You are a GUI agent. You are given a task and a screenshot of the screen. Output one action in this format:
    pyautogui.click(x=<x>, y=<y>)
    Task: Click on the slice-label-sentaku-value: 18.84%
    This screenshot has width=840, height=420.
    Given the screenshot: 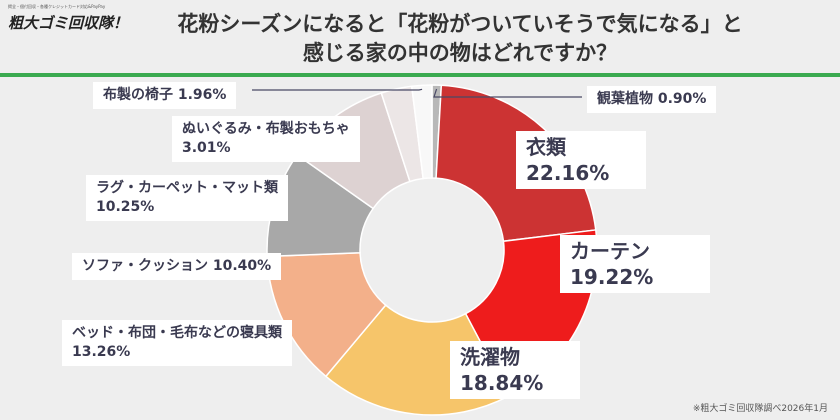 What is the action you would take?
    pyautogui.click(x=502, y=383)
    